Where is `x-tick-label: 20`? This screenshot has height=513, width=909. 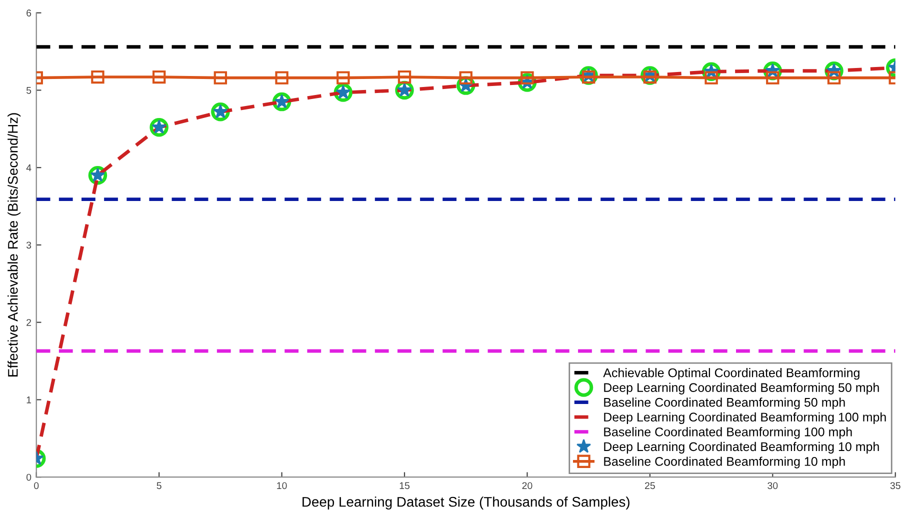 x-tick-label: 20 is located at coordinates (527, 486).